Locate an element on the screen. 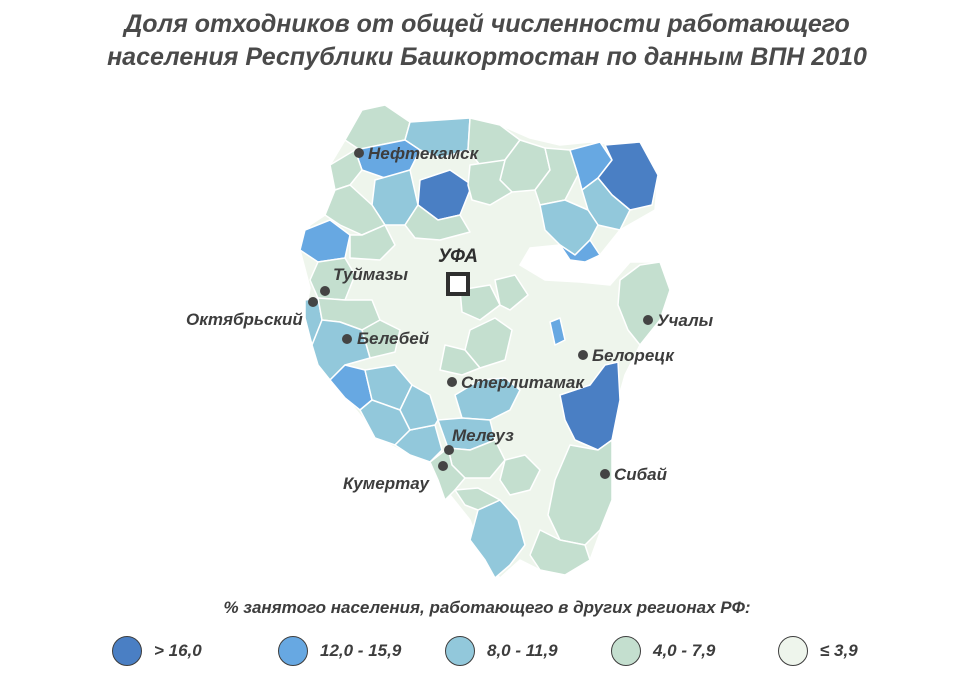 This screenshot has width=974, height=689. marker-kumertau is located at coordinates (443, 466).